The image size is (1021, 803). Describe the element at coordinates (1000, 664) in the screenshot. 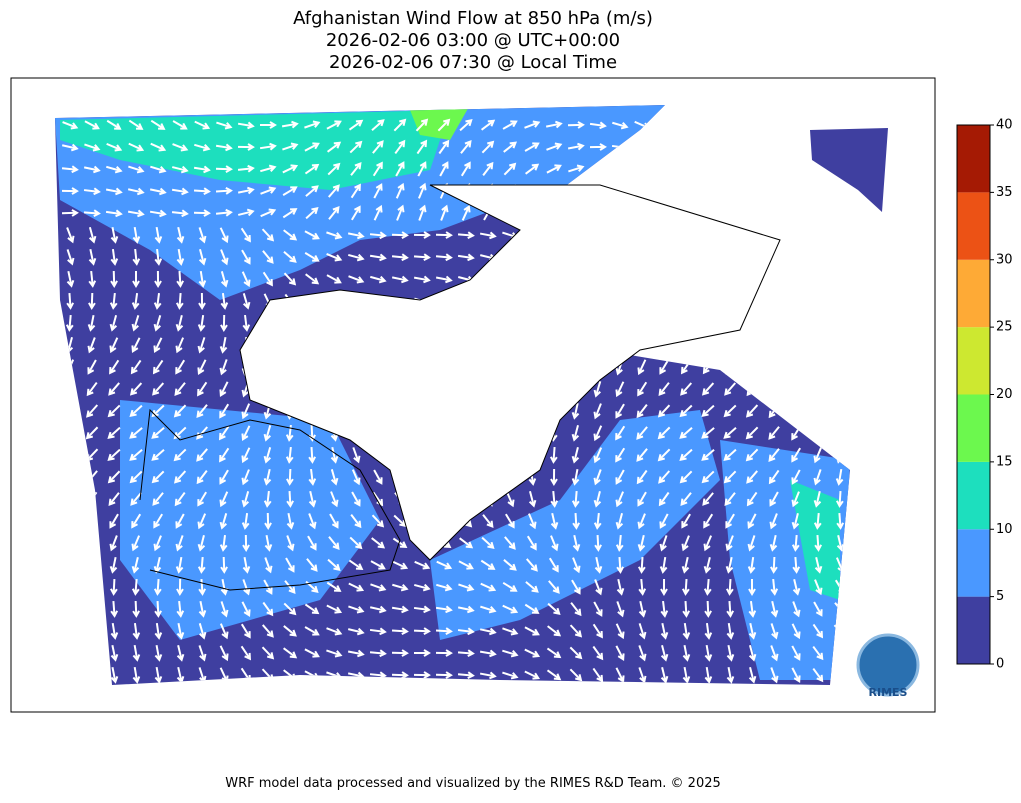

I see `colorbar-tick-label: 0` at that location.